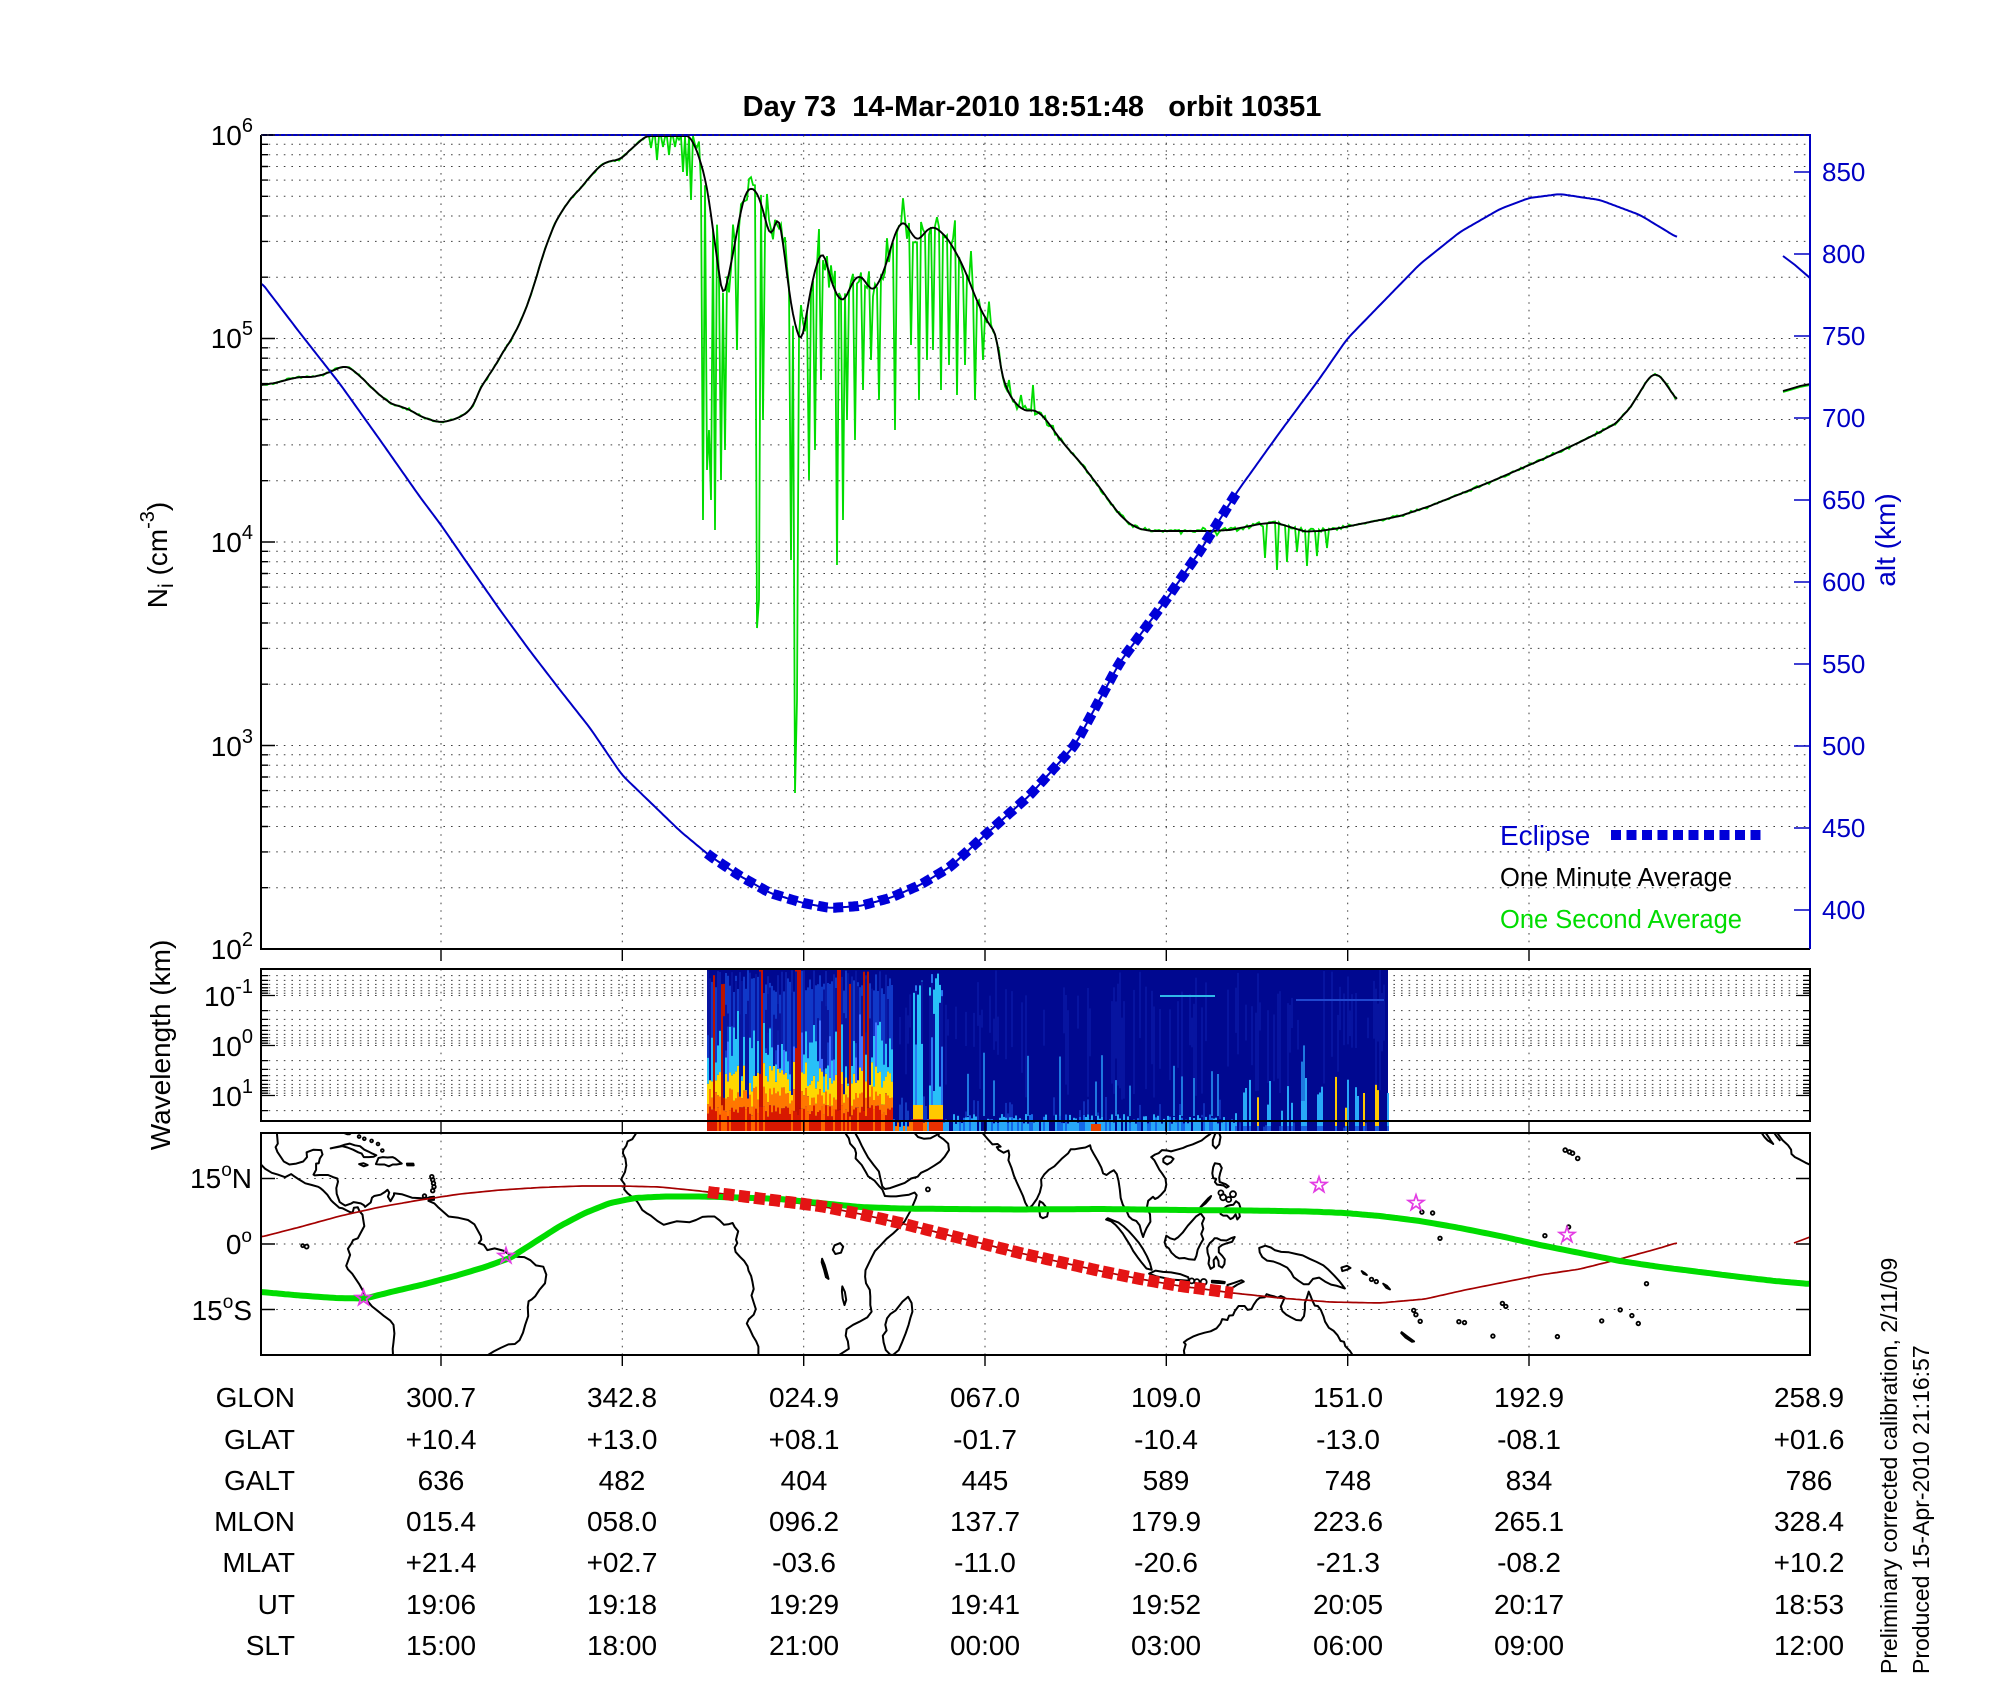  I want to click on svg-text: 589, so click(1166, 1480).